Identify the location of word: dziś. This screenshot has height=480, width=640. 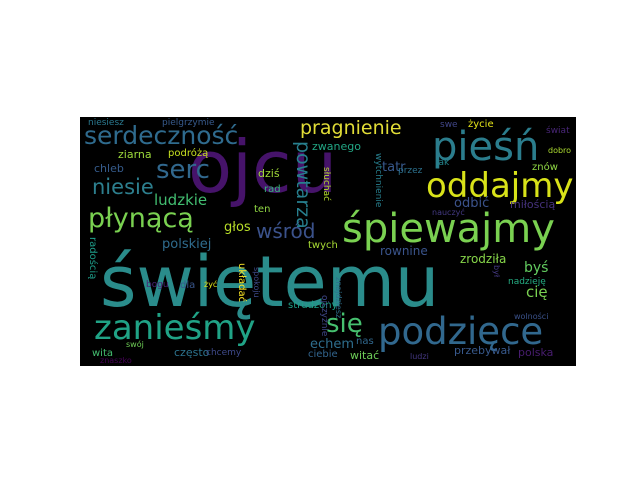
(269, 173).